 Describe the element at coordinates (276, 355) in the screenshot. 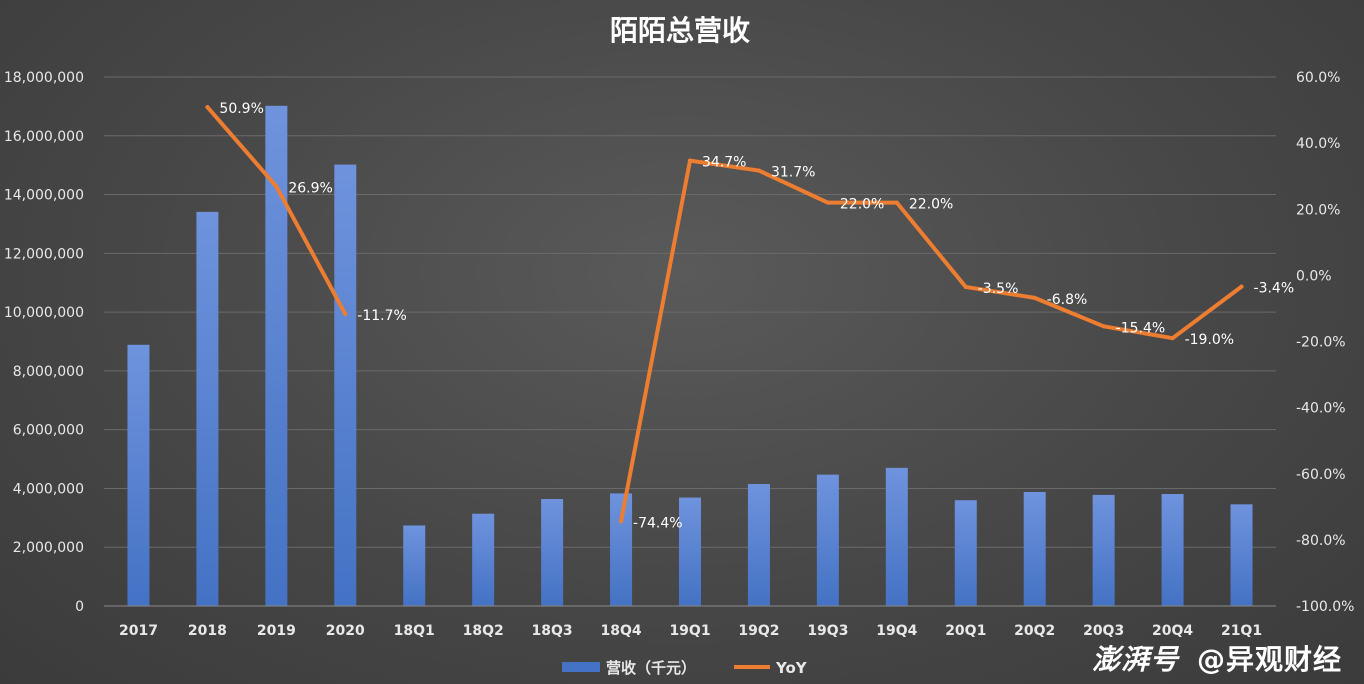

I see `bar-2019` at that location.